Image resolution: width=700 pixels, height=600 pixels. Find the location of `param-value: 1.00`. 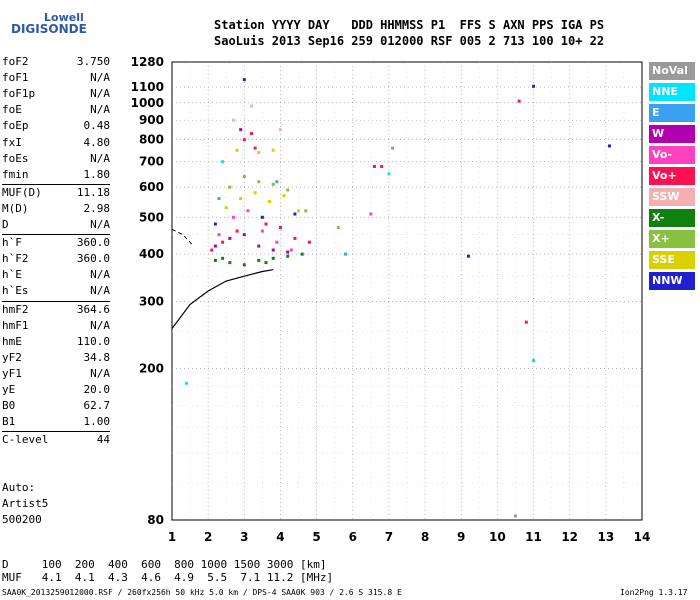

param-value: 1.00 is located at coordinates (97, 422).